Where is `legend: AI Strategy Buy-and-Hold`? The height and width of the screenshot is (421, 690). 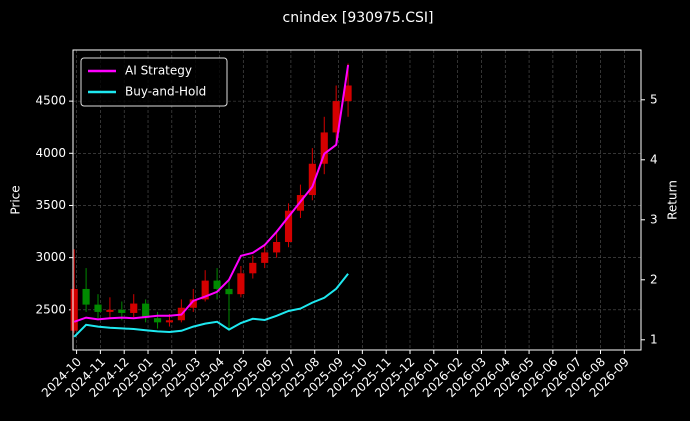
legend: AI Strategy Buy-and-Hold is located at coordinates (154, 82).